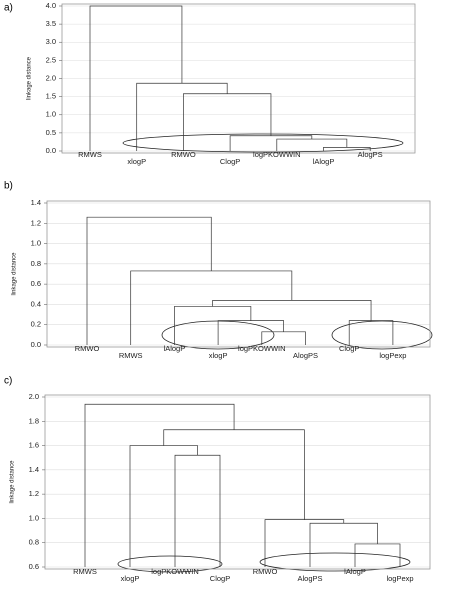 This screenshot has width=449, height=589. Describe the element at coordinates (51, 59) in the screenshot. I see `y-tick-label: 2.5` at that location.